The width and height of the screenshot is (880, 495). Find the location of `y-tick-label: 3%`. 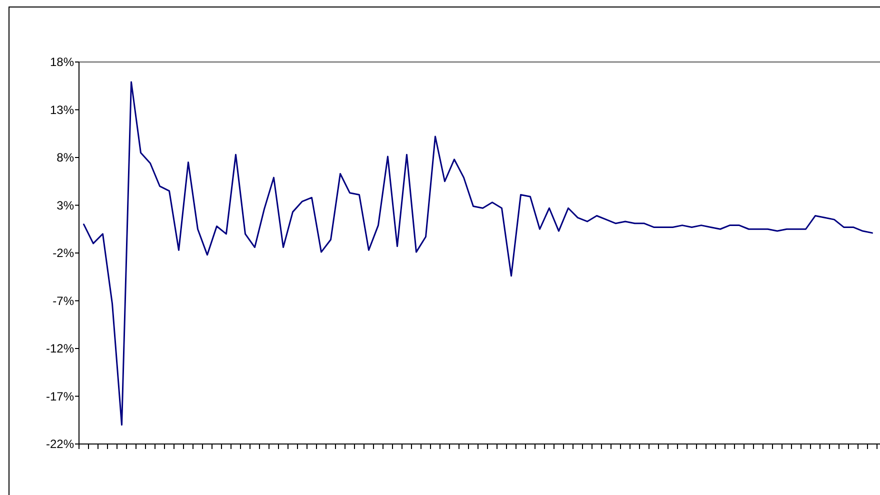

y-tick-label: 3% is located at coordinates (65, 205).